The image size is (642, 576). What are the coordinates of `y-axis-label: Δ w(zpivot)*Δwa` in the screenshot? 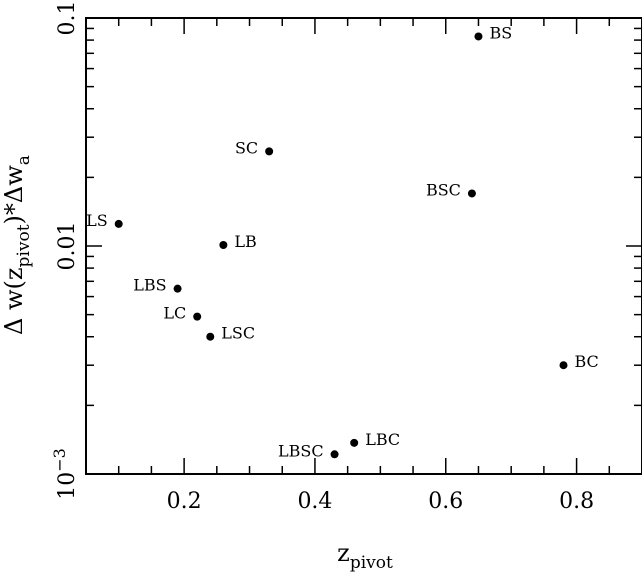 It's located at (17, 245).